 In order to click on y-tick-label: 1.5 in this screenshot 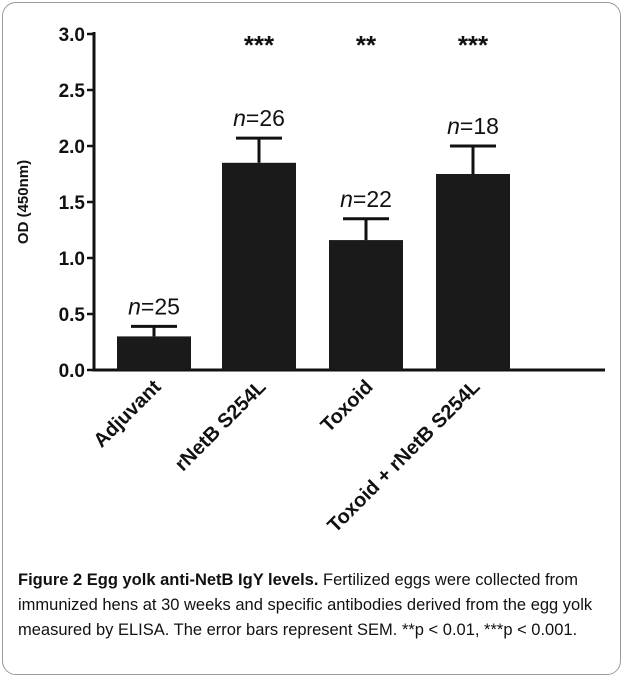, I will do `click(72, 203)`.